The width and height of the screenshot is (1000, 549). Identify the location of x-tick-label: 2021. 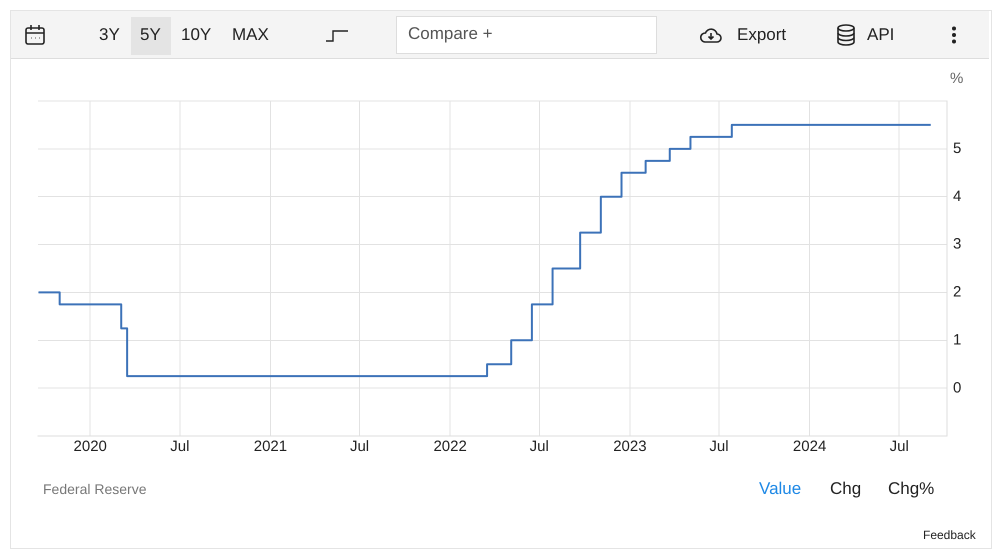
(271, 447).